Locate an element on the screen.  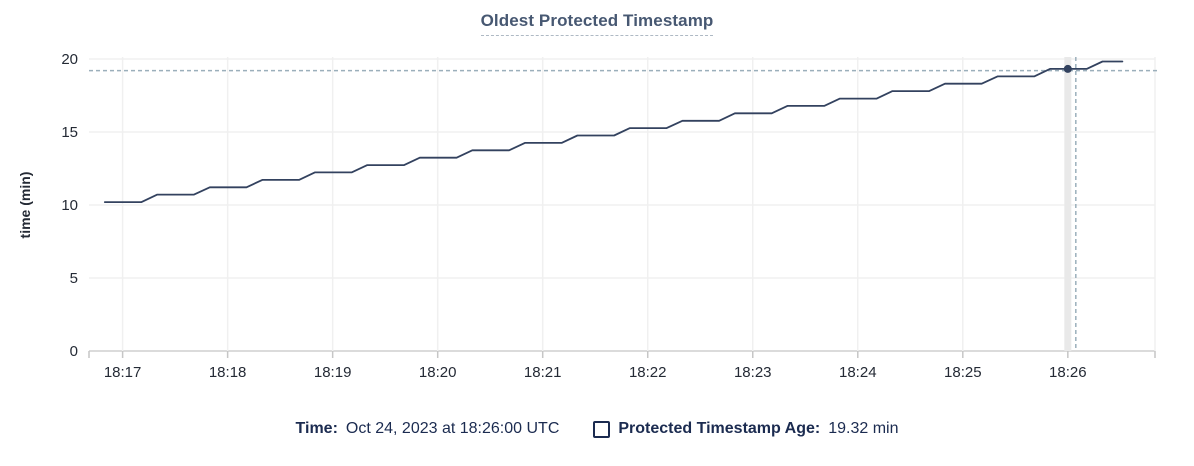
chart-title-text: Oldest Protected Timestamp is located at coordinates (597, 23).